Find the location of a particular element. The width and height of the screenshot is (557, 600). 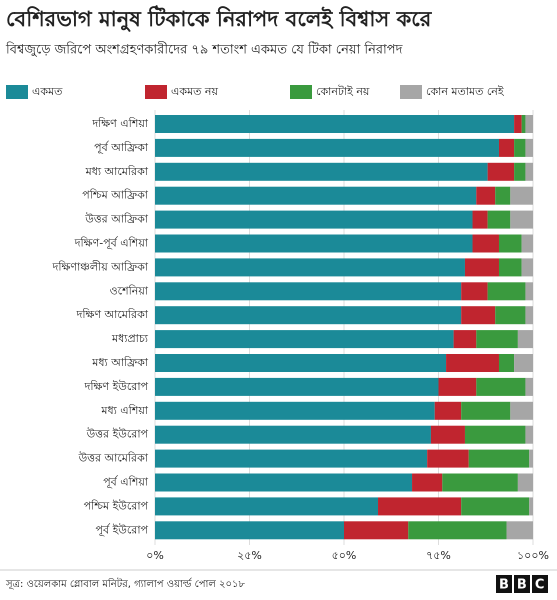

x-tick-label: ২৫% is located at coordinates (249, 555).